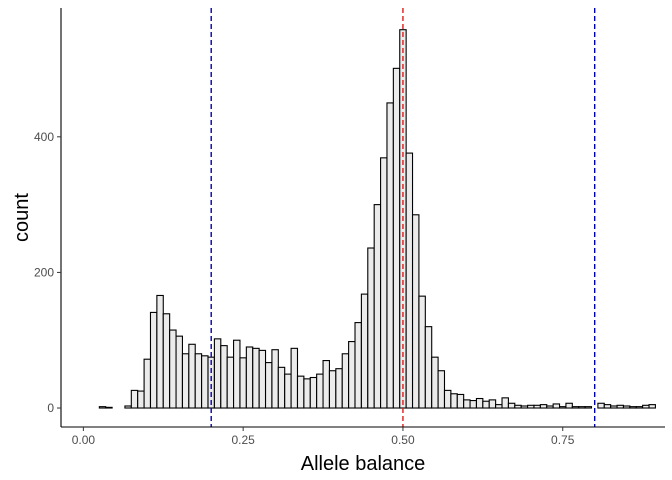  What do you see at coordinates (22, 217) in the screenshot?
I see `y-axis-title: count` at bounding box center [22, 217].